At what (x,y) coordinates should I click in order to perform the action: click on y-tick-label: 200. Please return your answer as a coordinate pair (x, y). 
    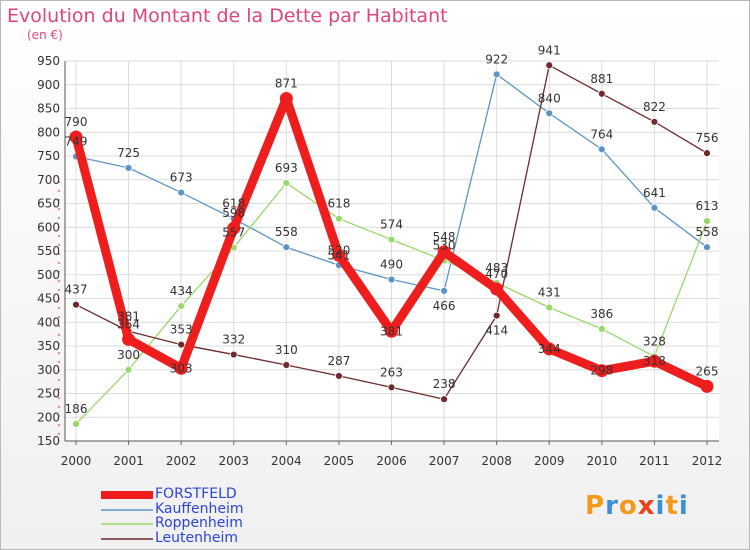
    Looking at the image, I should click on (48, 417).